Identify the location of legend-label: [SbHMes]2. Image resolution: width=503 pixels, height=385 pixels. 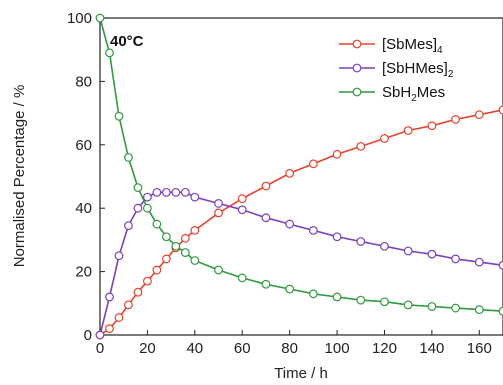
(418, 70).